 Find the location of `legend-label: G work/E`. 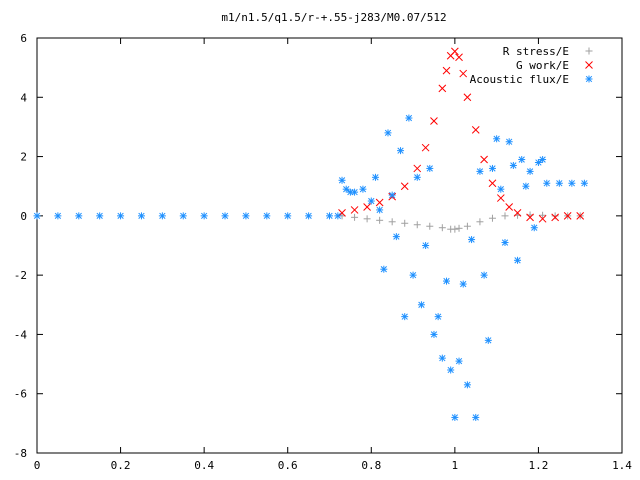

legend-label: G work/E is located at coordinates (542, 65).